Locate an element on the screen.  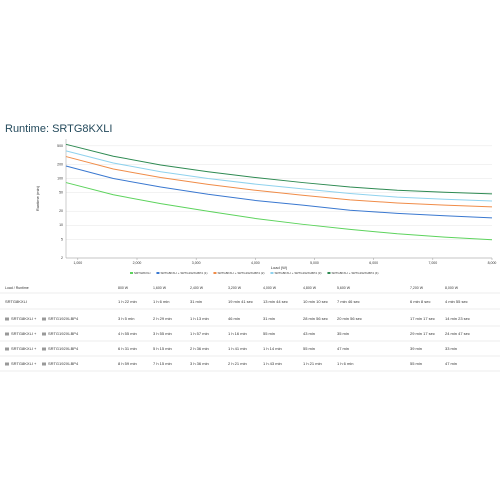
table-cell: 7 h 15 min is located at coordinates (162, 363).